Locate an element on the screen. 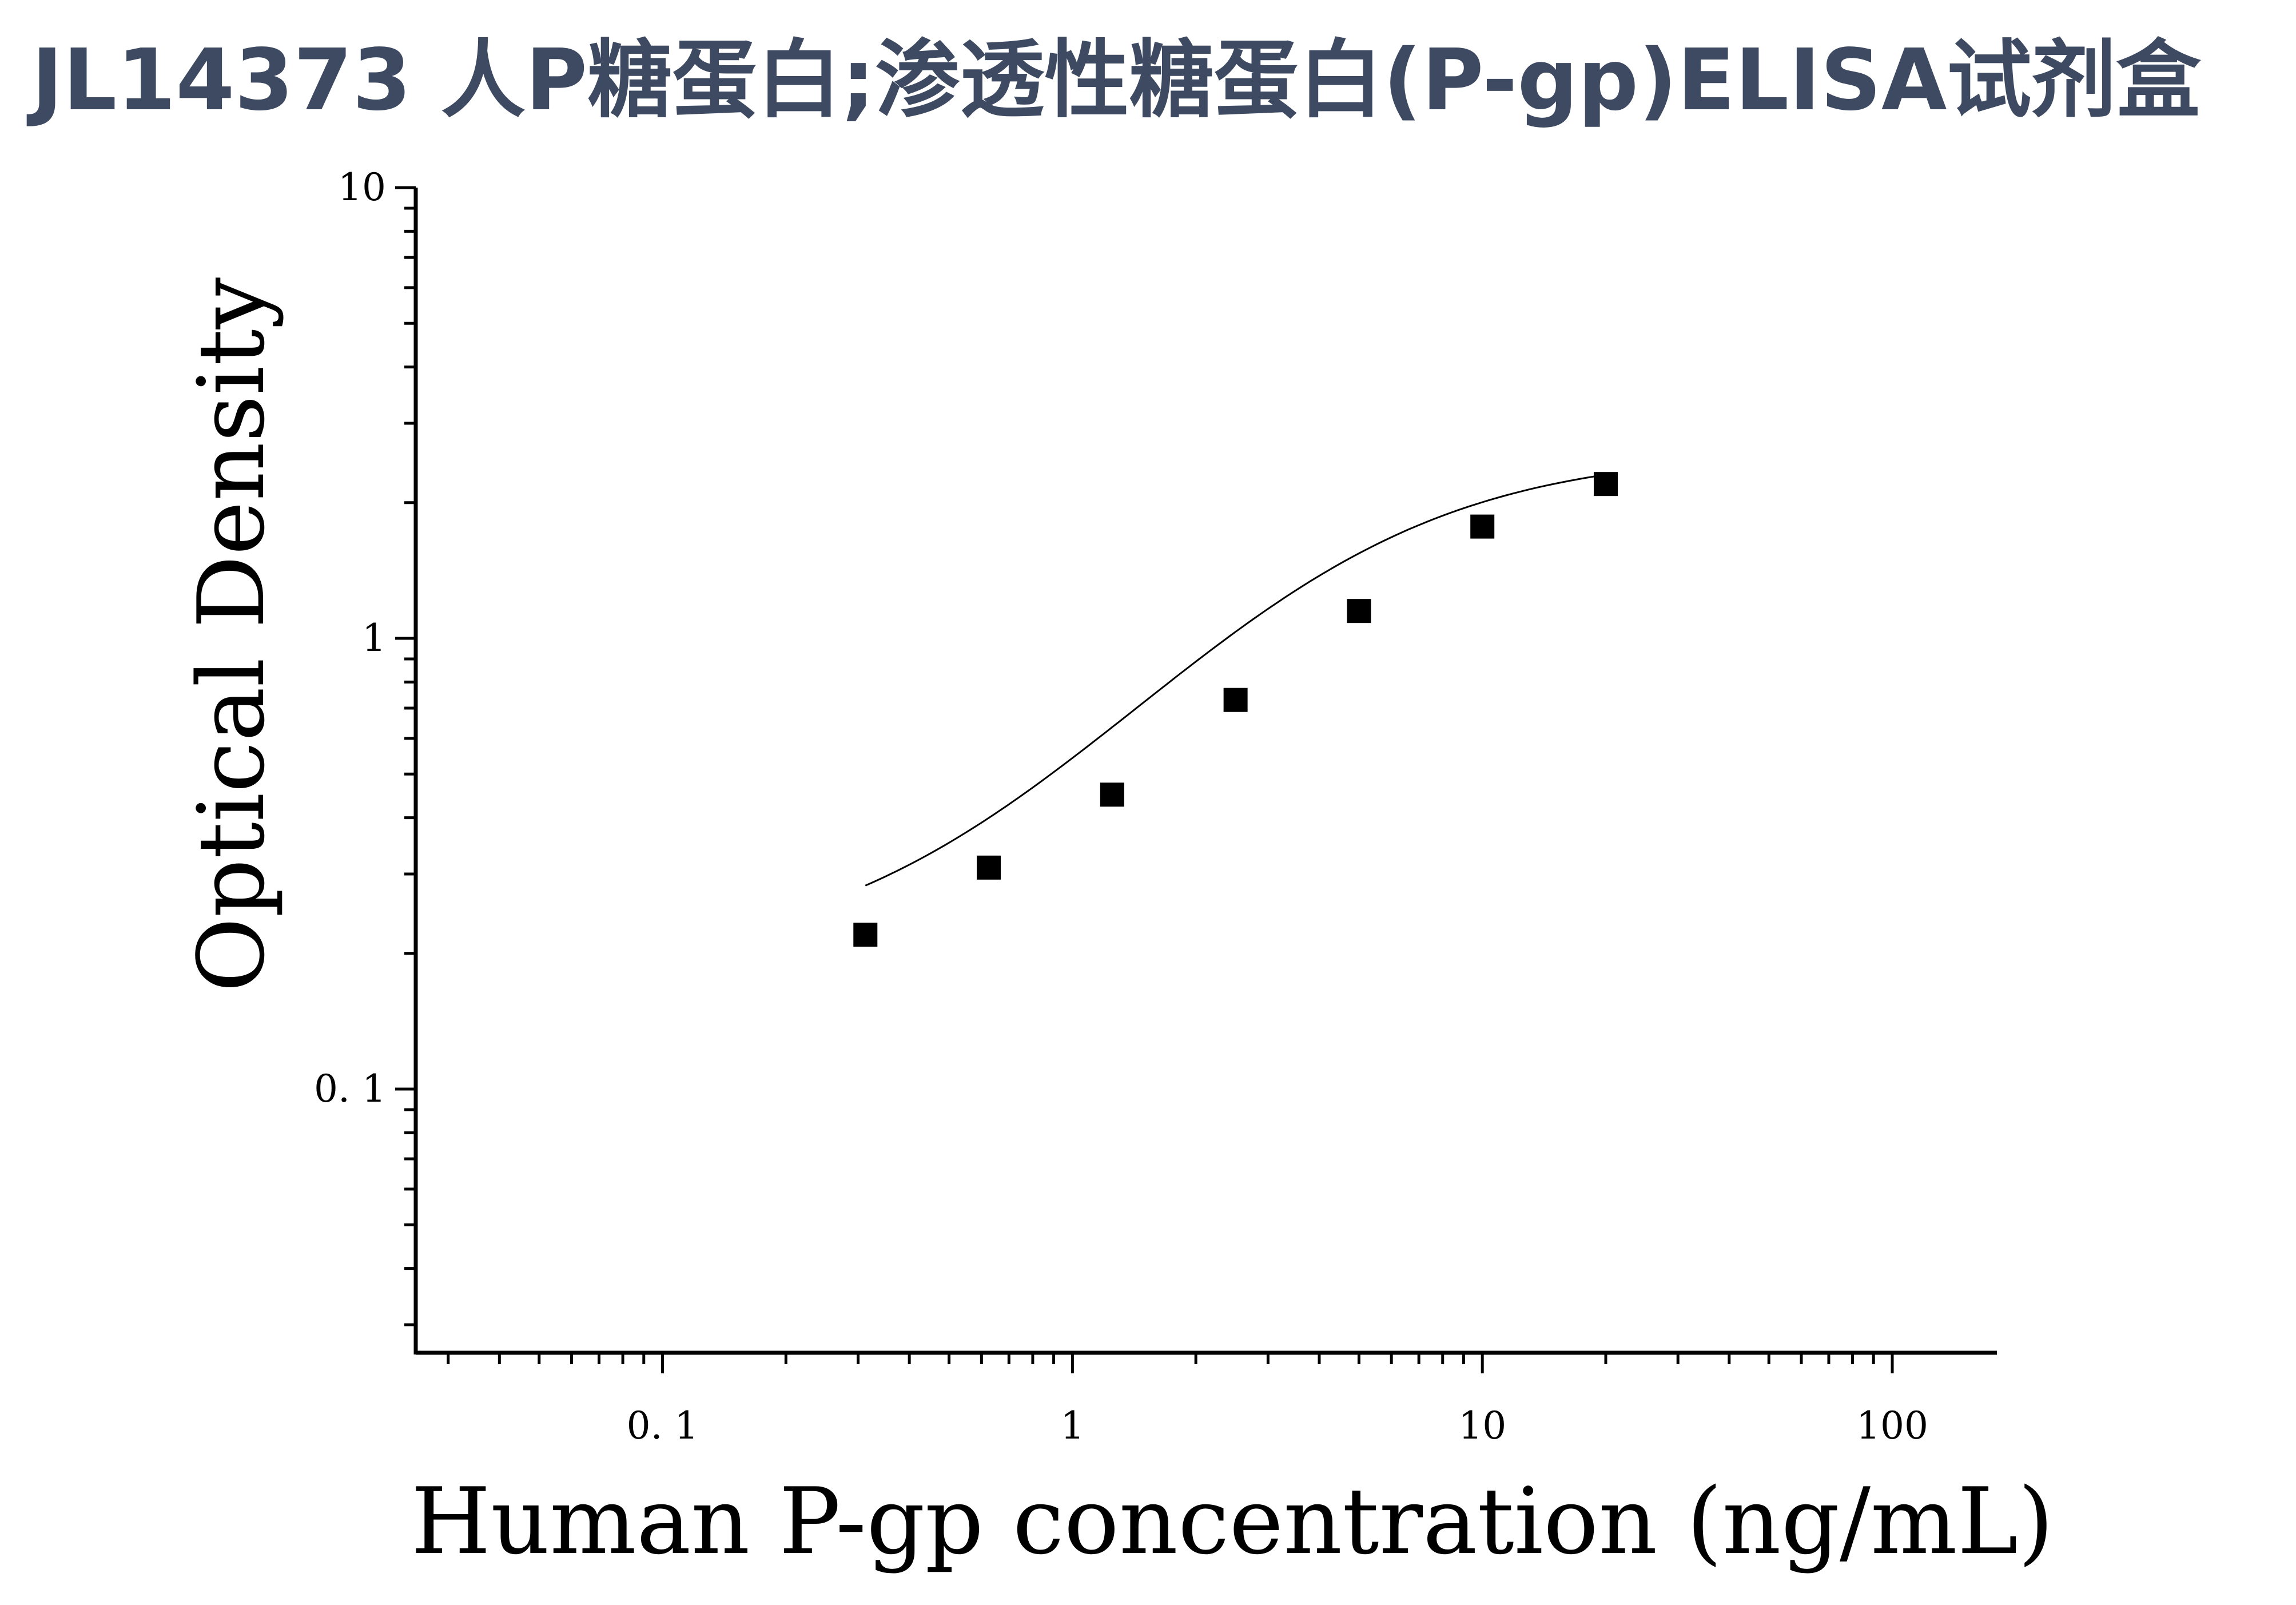 The height and width of the screenshot is (1605, 2296). page-title: JL14373 人P糖蛋白;渗透性糖蛋白(P-gp)ELISA试剂盒 is located at coordinates (1116, 80).